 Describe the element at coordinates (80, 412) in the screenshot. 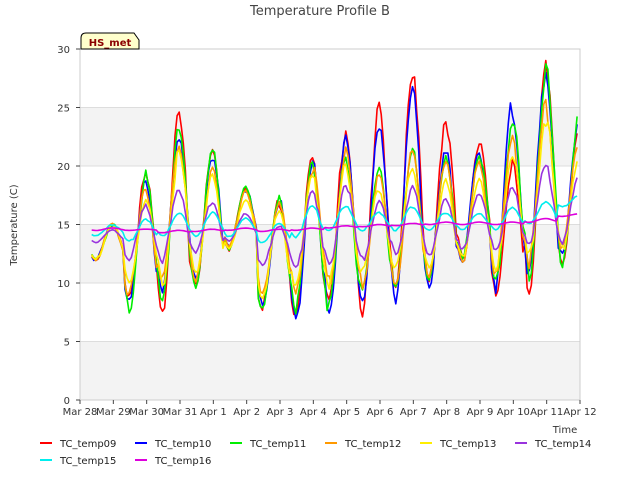

I see `x-tick-label: Mar 28` at that location.